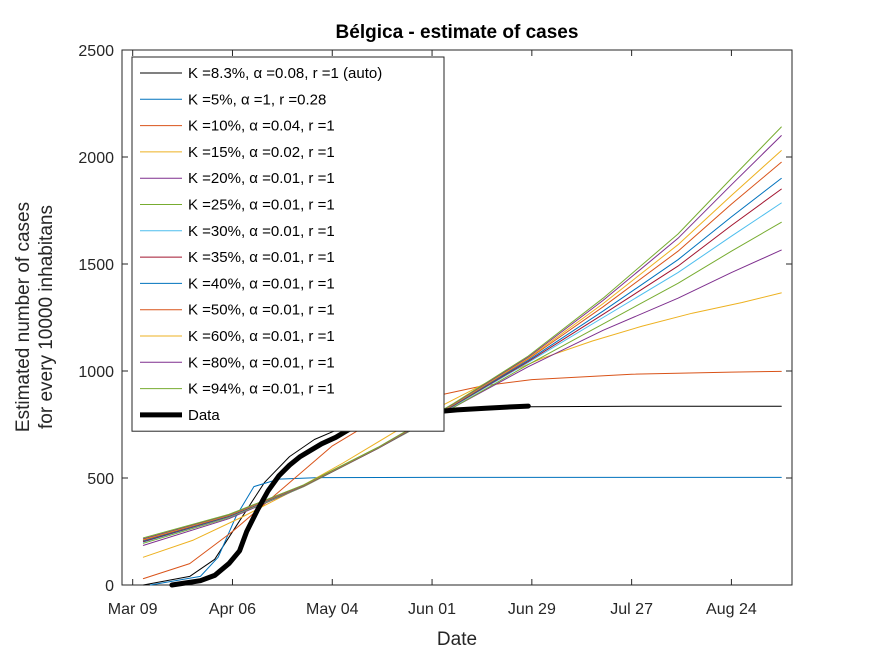 The height and width of the screenshot is (656, 875). Describe the element at coordinates (332, 609) in the screenshot. I see `x-tick-label: May 04` at that location.